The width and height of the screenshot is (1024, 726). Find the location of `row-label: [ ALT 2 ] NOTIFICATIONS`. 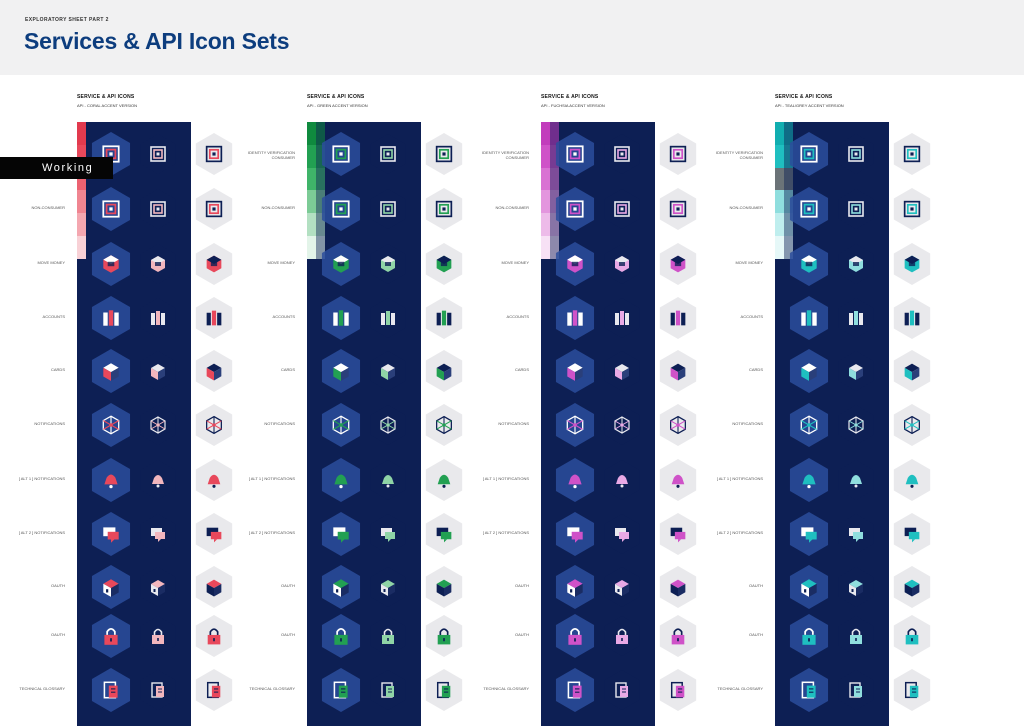

row-label: [ ALT 2 ] NOTIFICATIONS is located at coordinates (505, 532).